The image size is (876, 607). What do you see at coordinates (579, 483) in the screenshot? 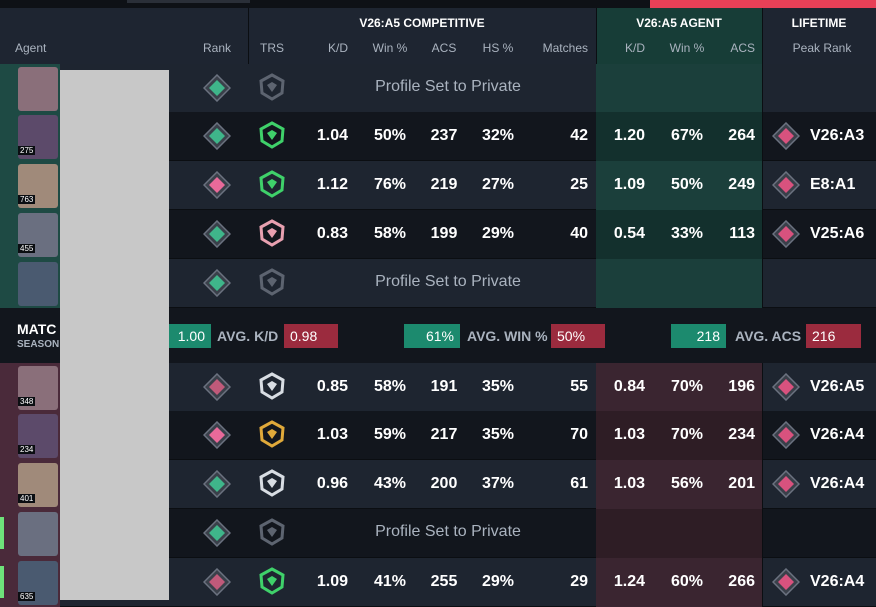
I see `stat-matches: 61` at bounding box center [579, 483].